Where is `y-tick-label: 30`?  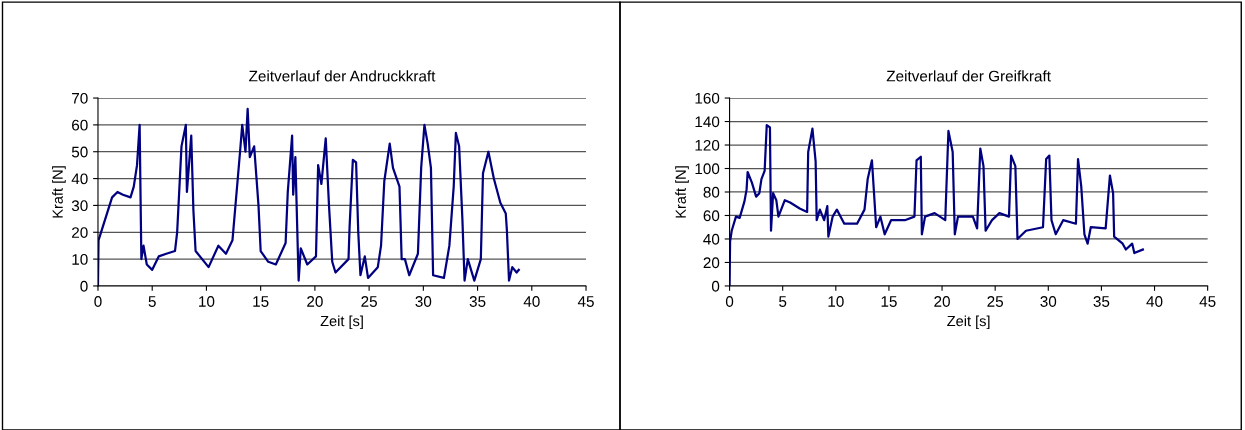
y-tick-label: 30 is located at coordinates (79, 206).